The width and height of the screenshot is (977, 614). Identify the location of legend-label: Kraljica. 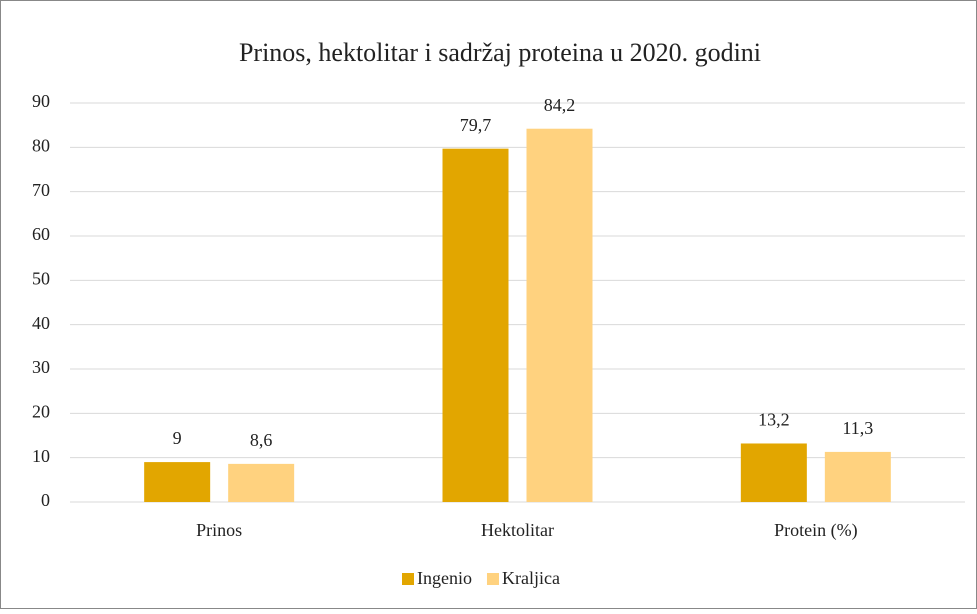
(531, 578).